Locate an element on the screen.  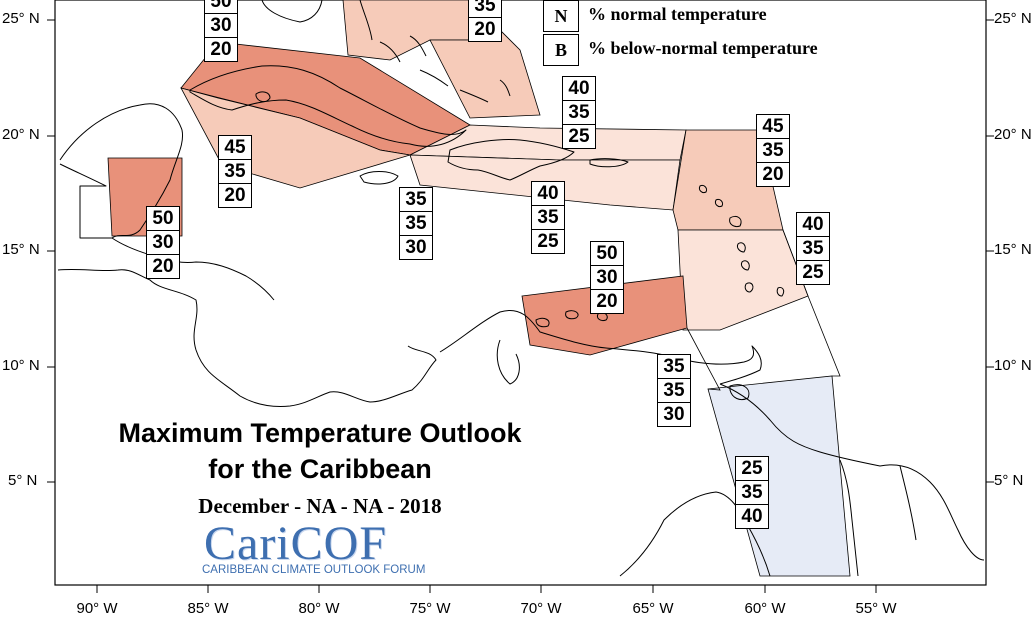
prob-box-hispaniola-south: 40 35 25 is located at coordinates (548, 217).